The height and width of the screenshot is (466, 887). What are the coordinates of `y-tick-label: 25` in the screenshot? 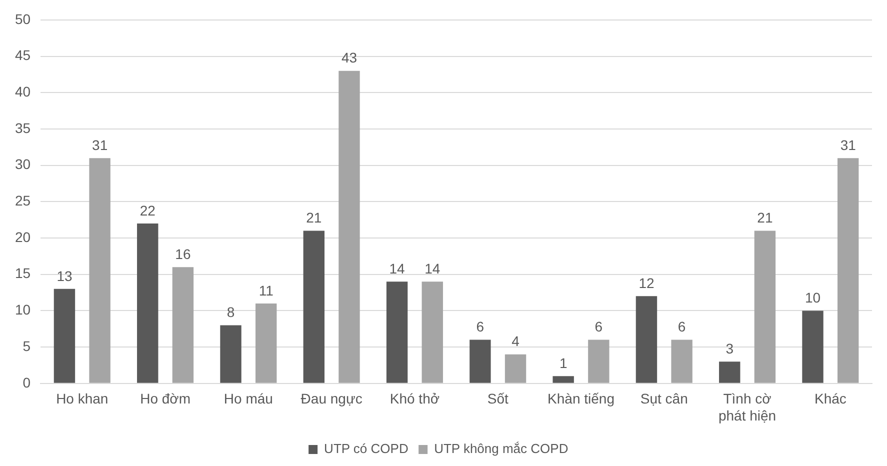 It's located at (22, 200).